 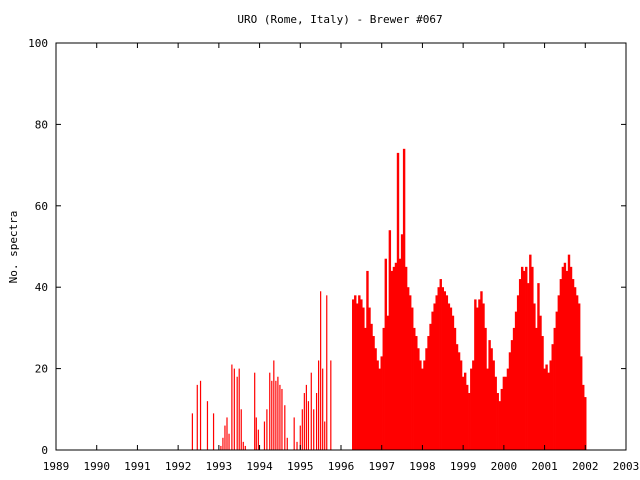 I want to click on x-tick-label: 1989, so click(x=56, y=466).